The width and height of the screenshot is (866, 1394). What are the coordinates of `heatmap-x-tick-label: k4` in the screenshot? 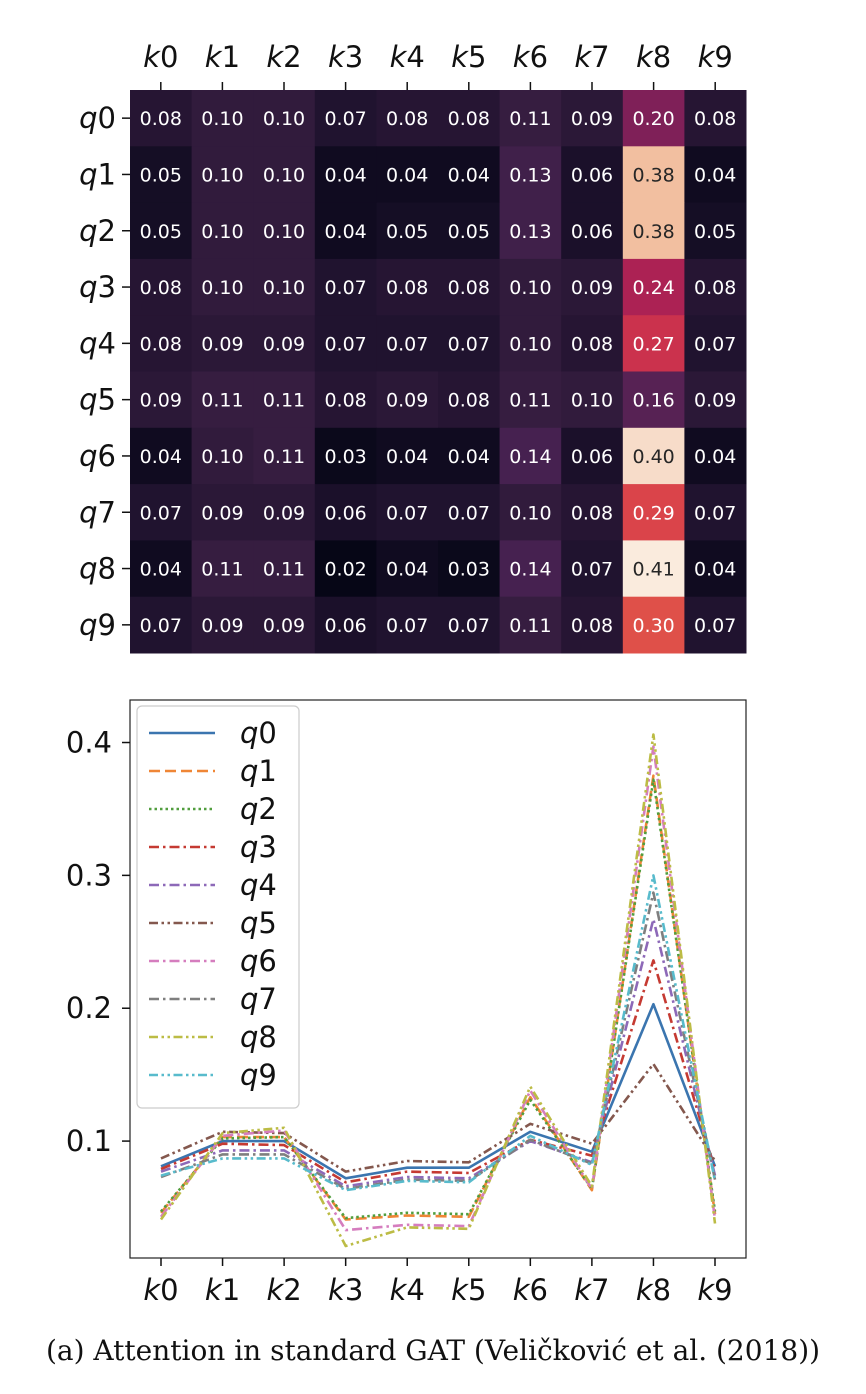 It's located at (407, 57).